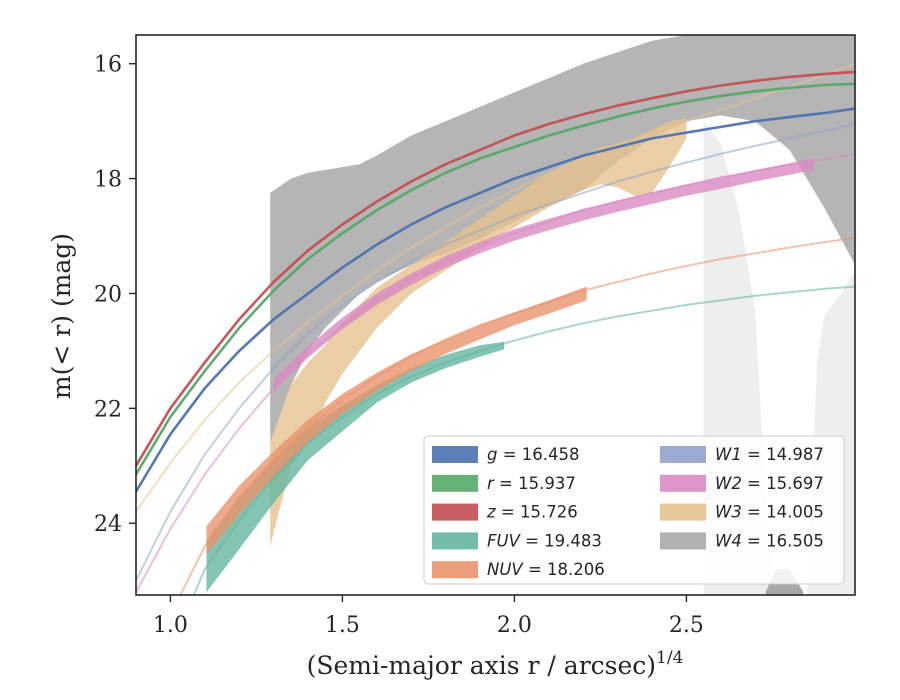 Image resolution: width=900 pixels, height=700 pixels. What do you see at coordinates (686, 625) in the screenshot?
I see `x-tick-label: 2.5` at bounding box center [686, 625].